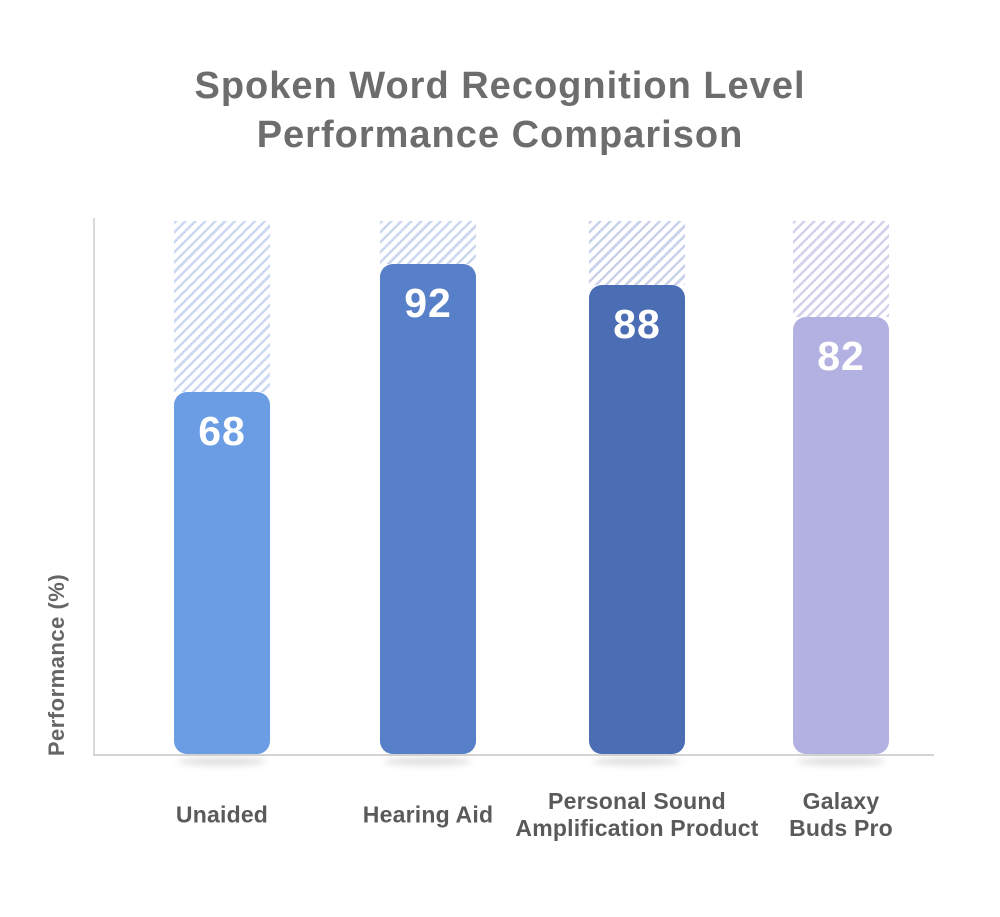 Image resolution: width=1000 pixels, height=917 pixels. What do you see at coordinates (56, 665) in the screenshot?
I see `y-axis-label: Performance (%)` at bounding box center [56, 665].